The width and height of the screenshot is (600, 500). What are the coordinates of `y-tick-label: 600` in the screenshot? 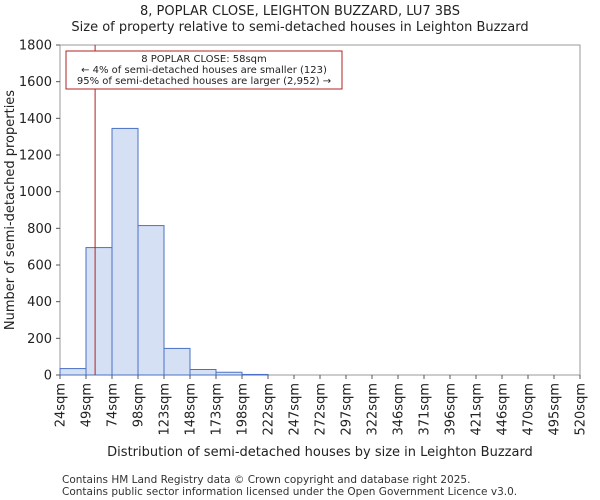 It's located at (39, 266).